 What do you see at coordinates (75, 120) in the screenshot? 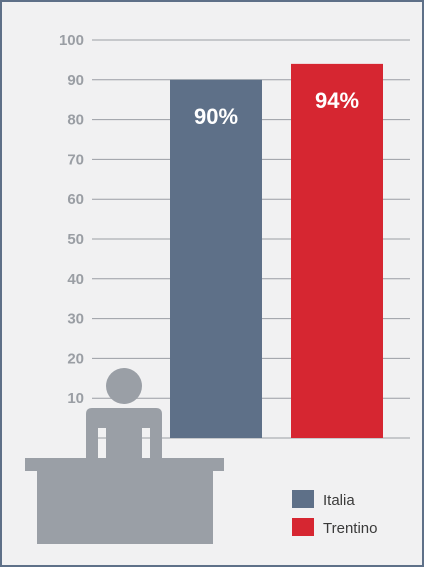
I see `y-tick-label: 80` at bounding box center [75, 120].